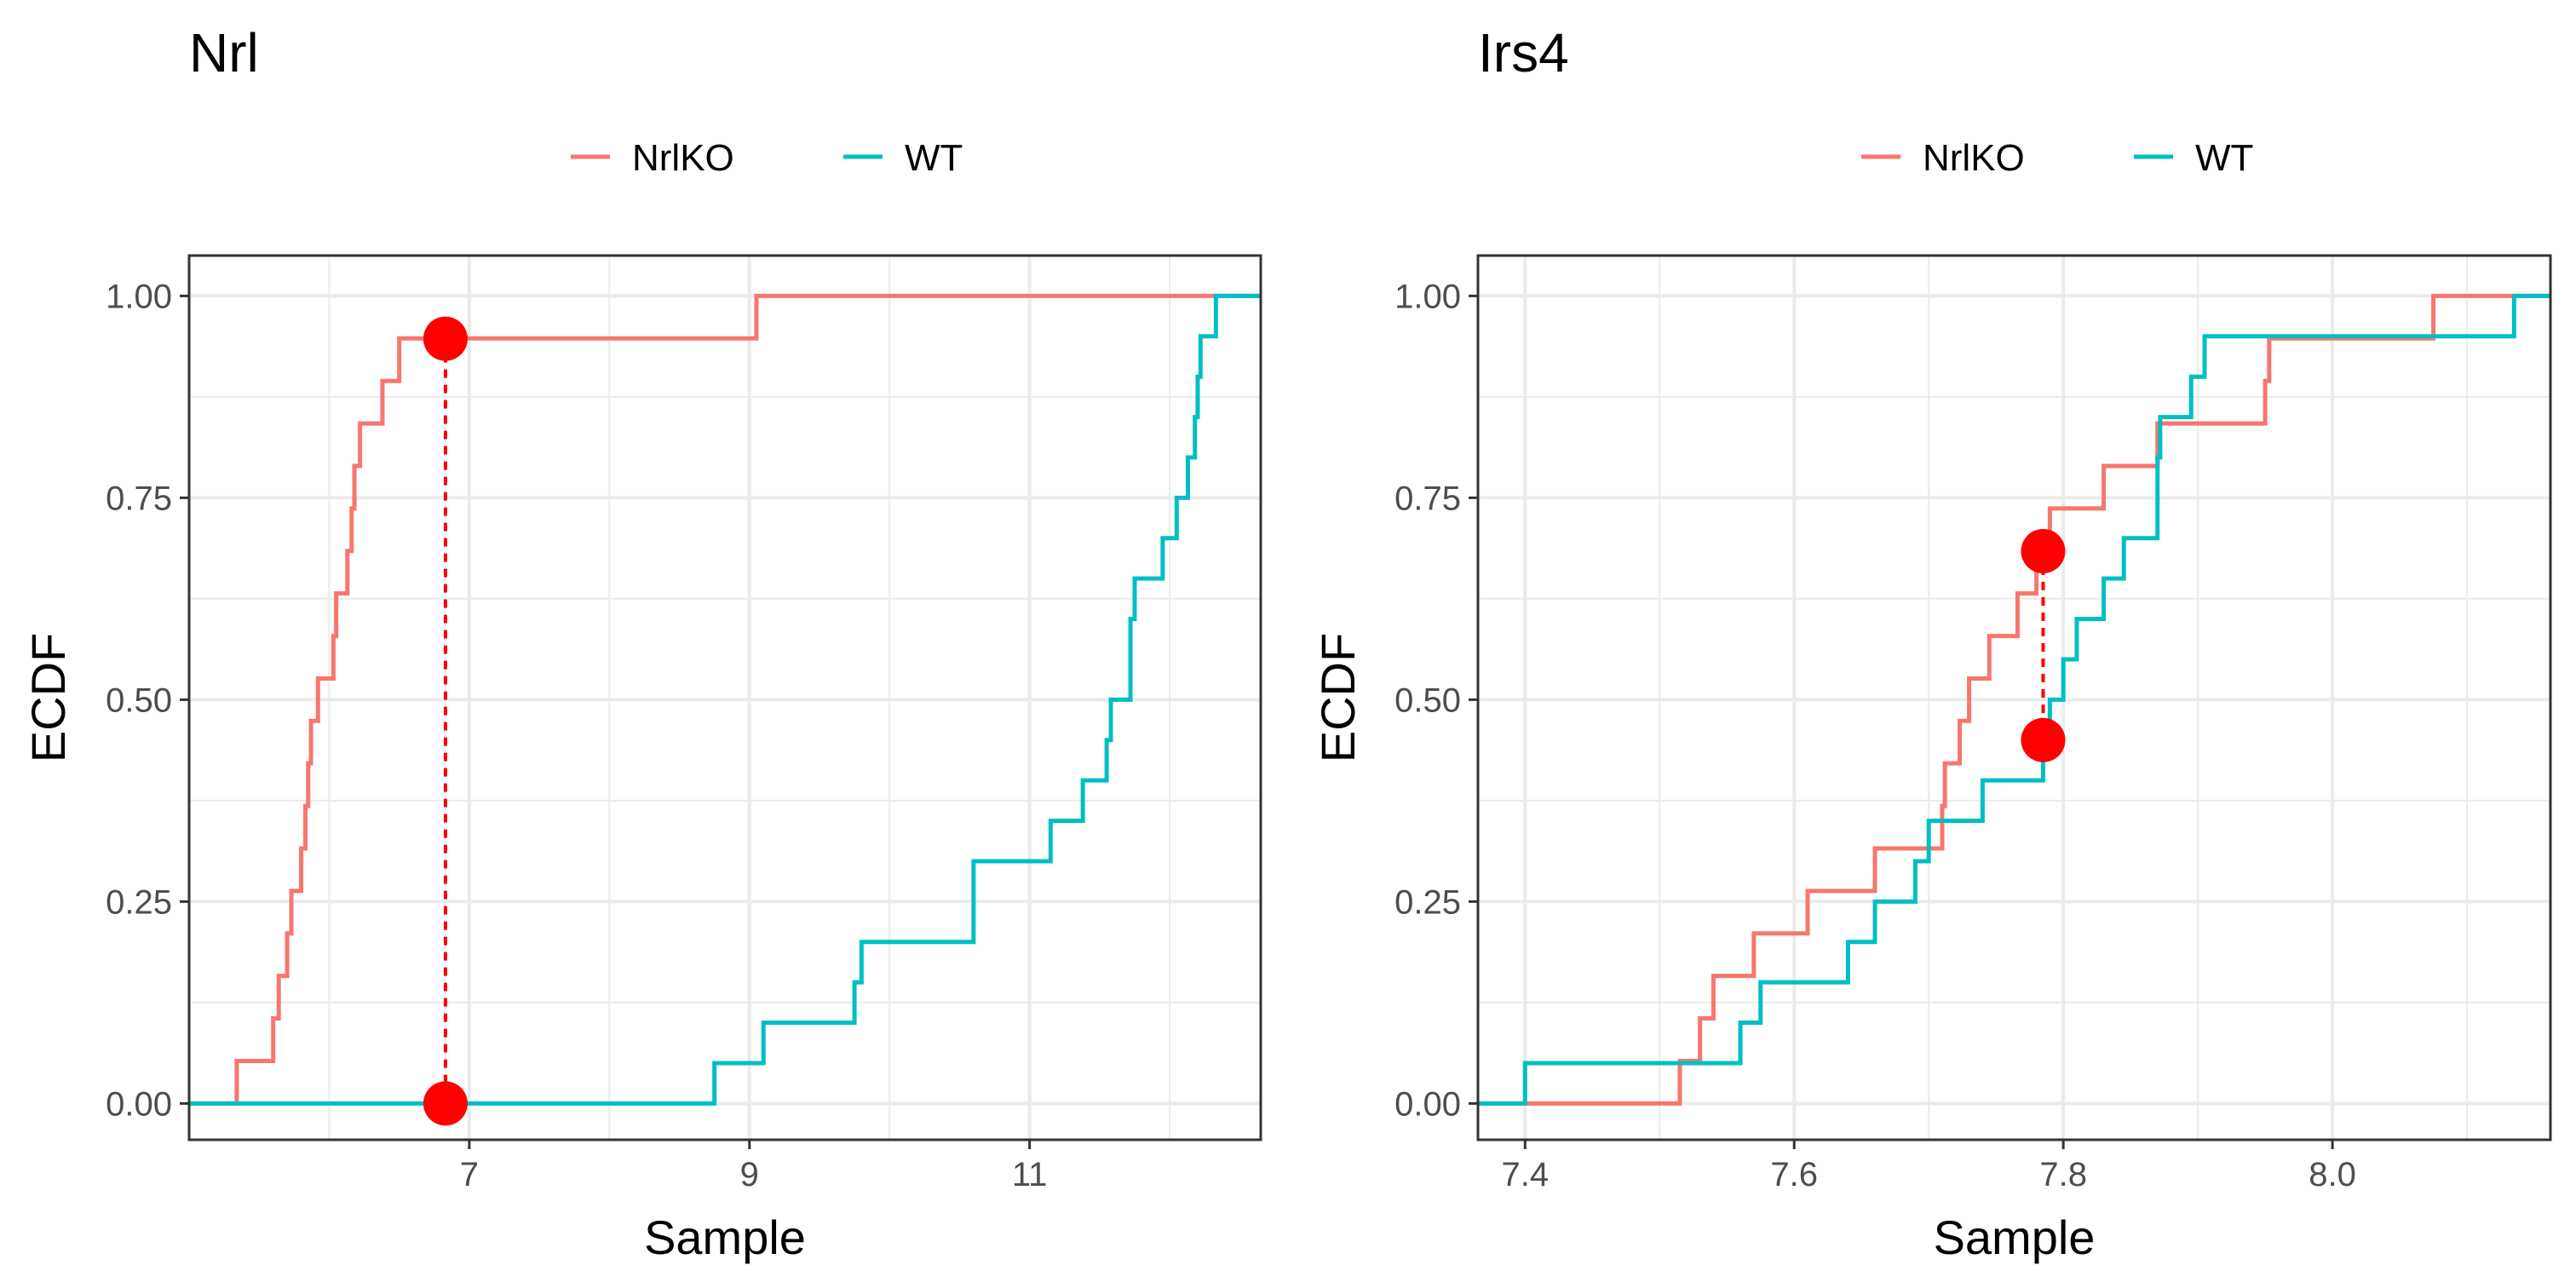  Describe the element at coordinates (224, 53) in the screenshot. I see `chart-title: Nrl` at that location.